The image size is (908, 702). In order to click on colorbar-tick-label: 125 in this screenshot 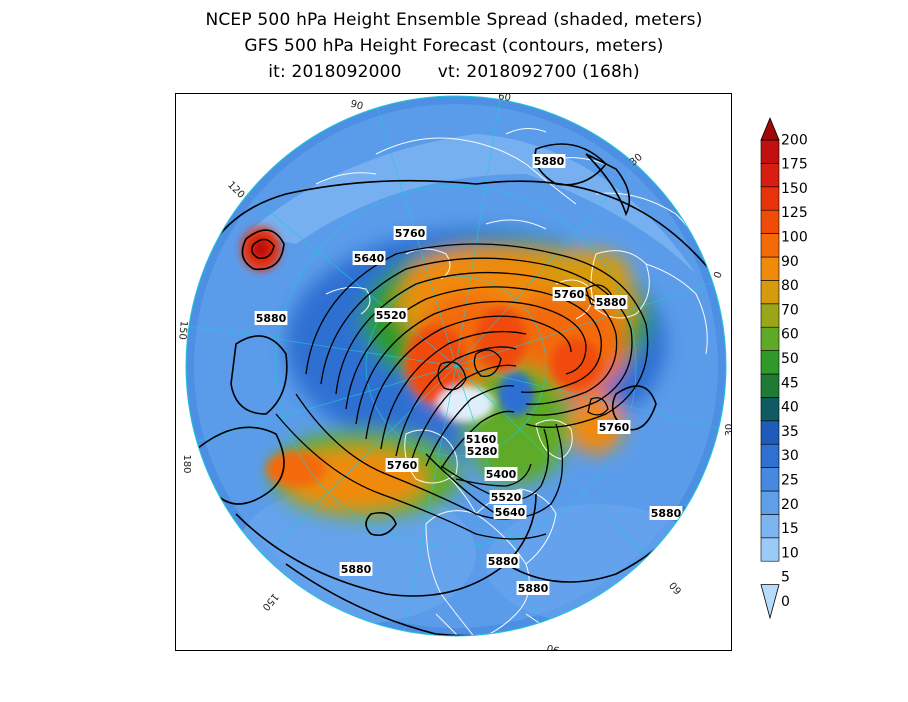, I will do `click(794, 213)`.